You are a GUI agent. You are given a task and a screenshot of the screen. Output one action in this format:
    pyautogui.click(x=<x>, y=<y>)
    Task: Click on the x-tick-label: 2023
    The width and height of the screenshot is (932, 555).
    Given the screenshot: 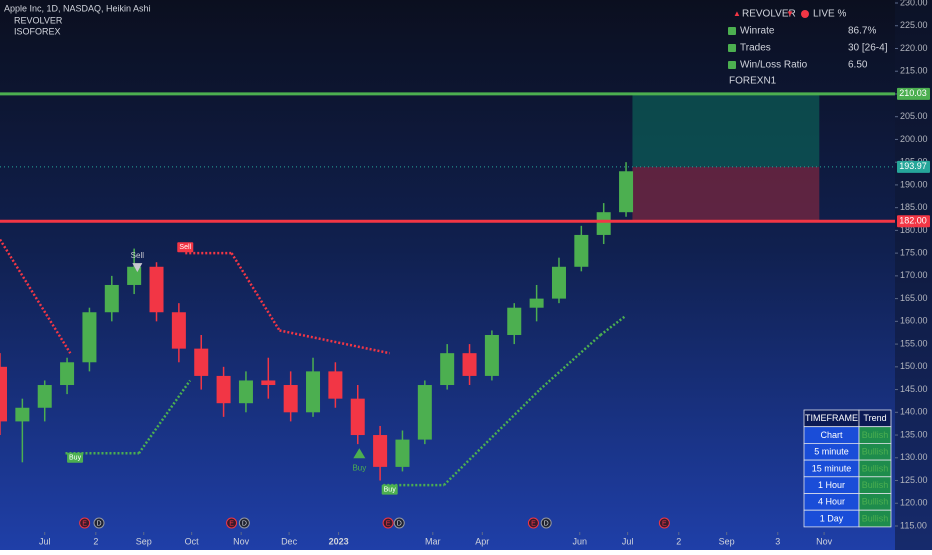 What is the action you would take?
    pyautogui.click(x=339, y=541)
    